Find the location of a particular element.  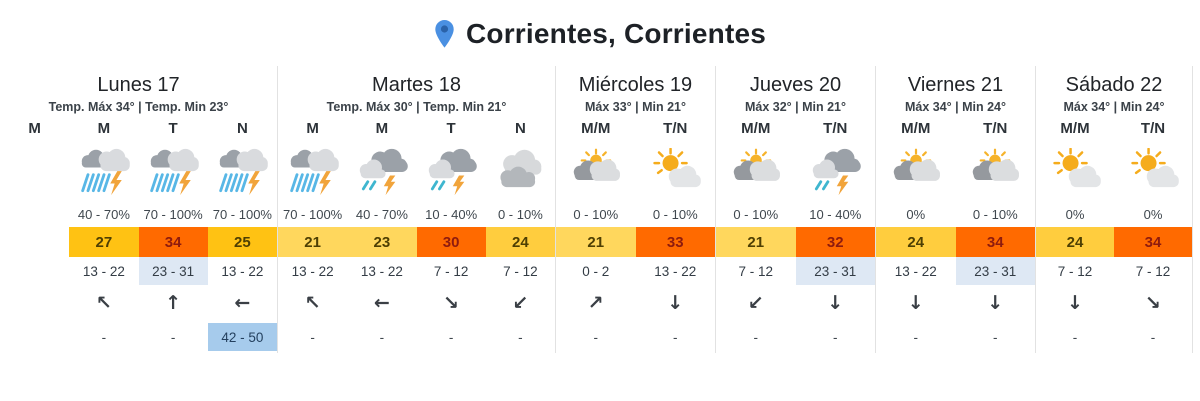

precip-probability: 0 - 10% is located at coordinates (756, 214).